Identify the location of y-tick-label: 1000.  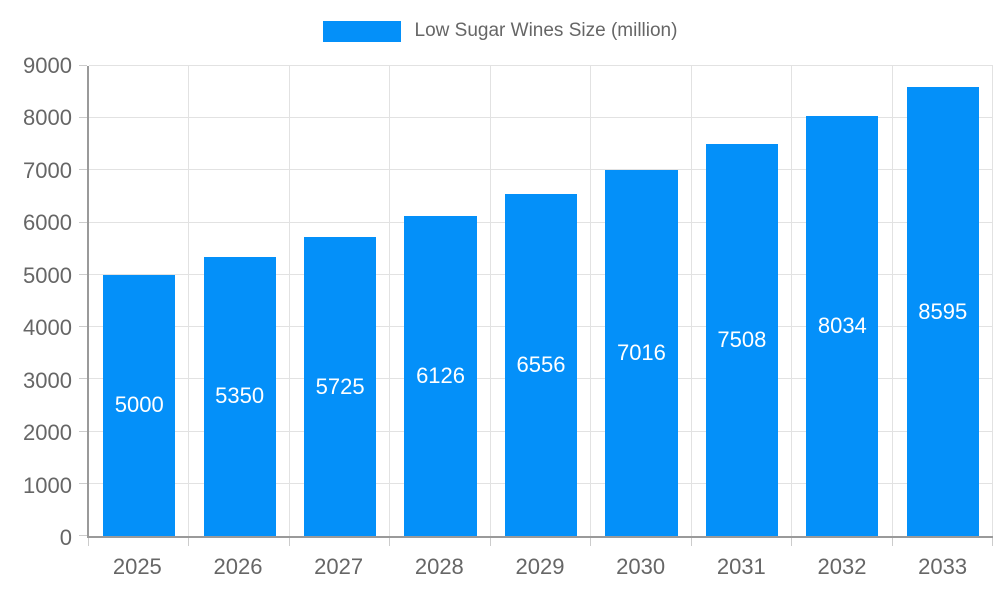
(47, 485).